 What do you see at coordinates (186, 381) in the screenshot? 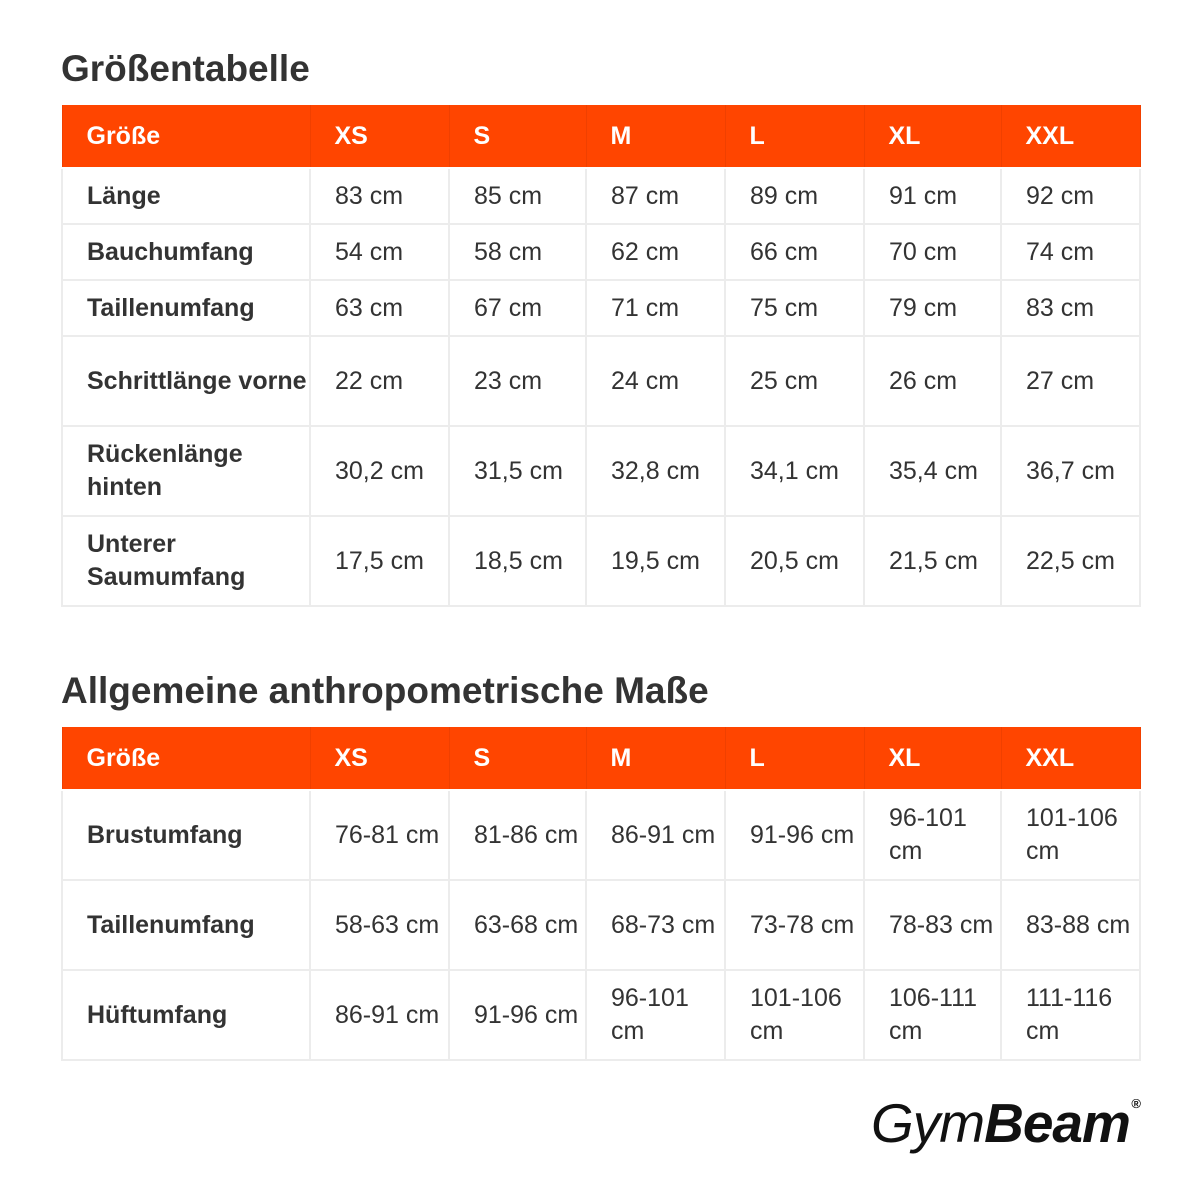
I see `row-label: Schrittlänge vorne` at bounding box center [186, 381].